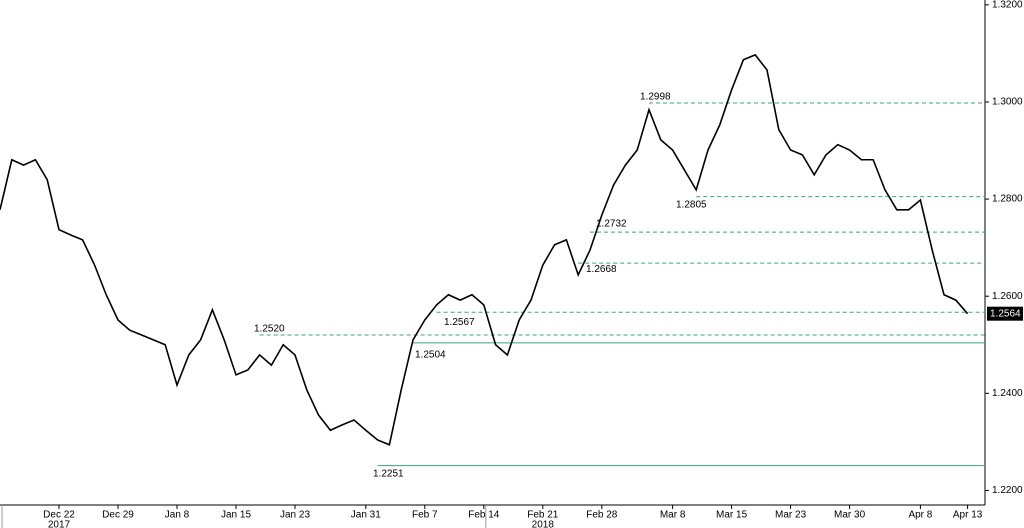 Image resolution: width=1024 pixels, height=528 pixels. I want to click on y-tick-label: 1.2200, so click(1007, 490).